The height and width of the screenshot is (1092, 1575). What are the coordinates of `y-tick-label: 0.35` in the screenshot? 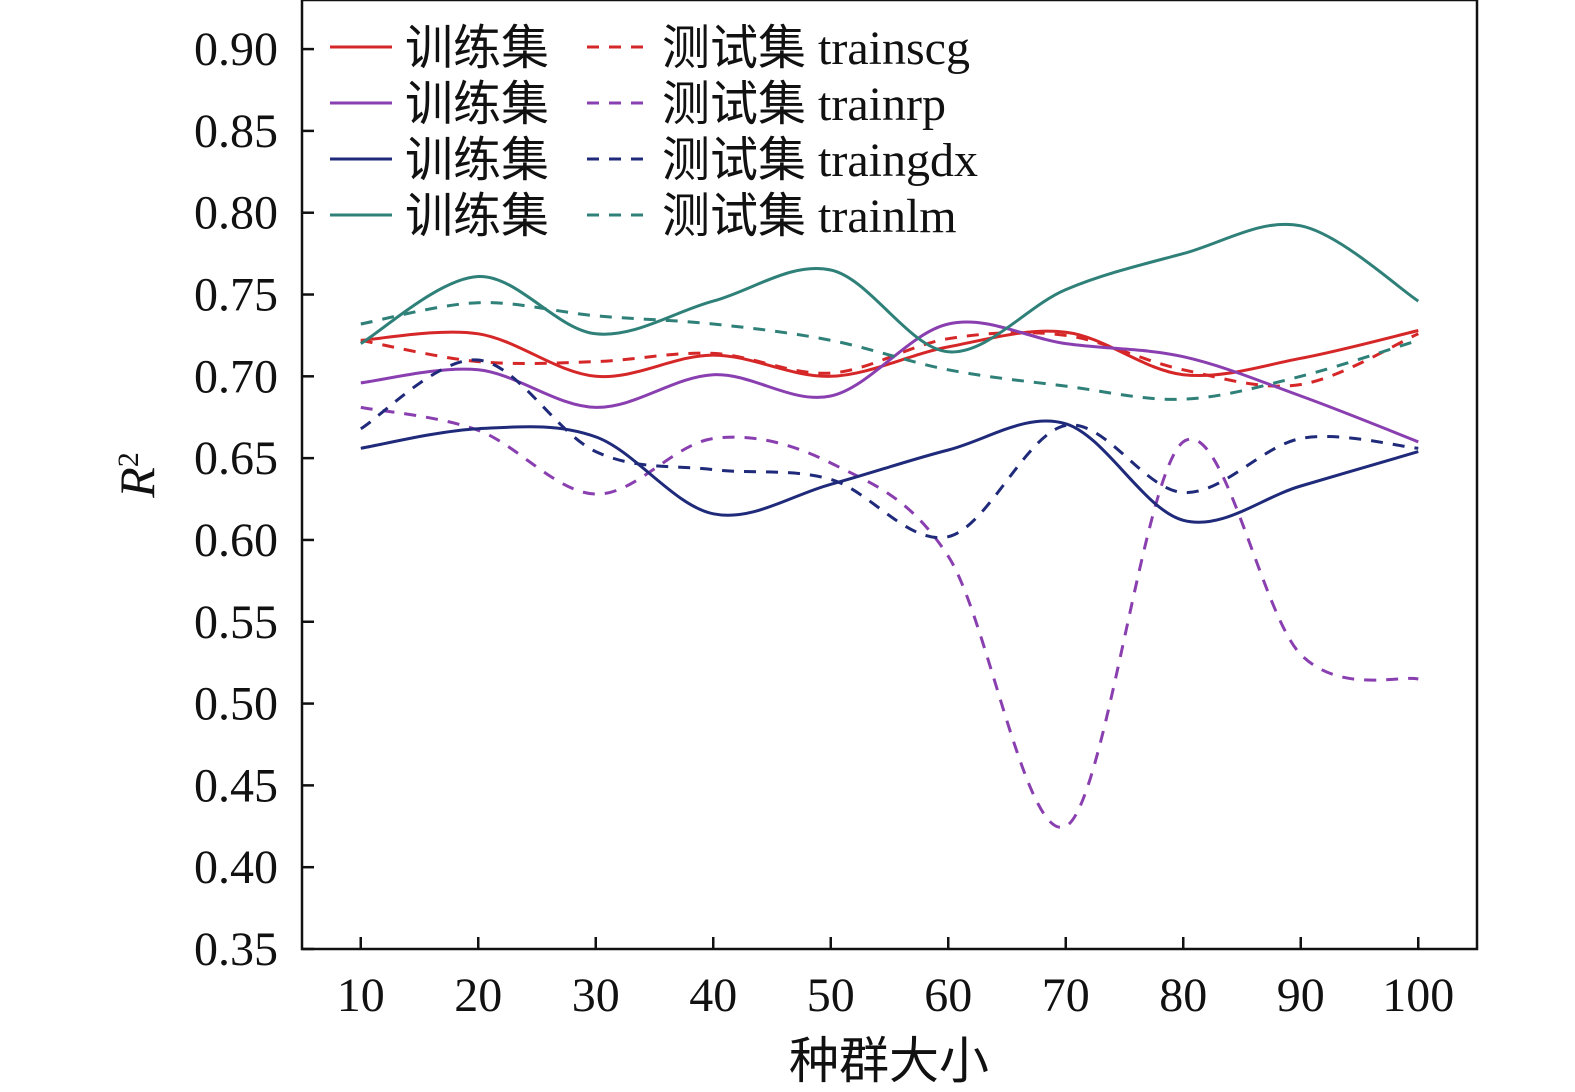 It's located at (236, 949).